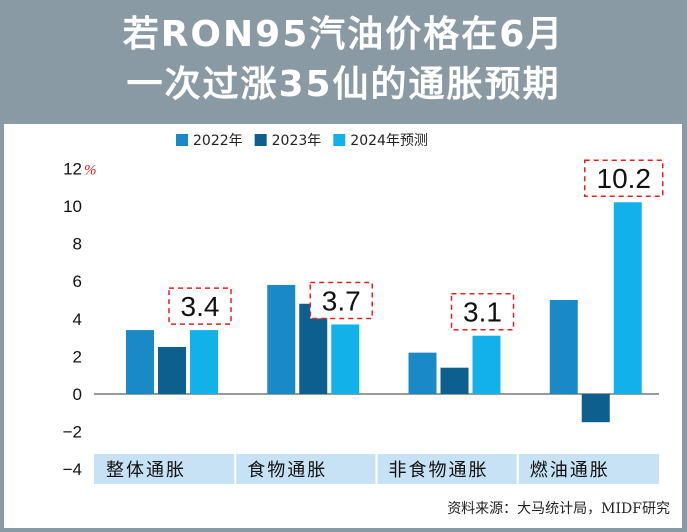 This screenshot has width=687, height=532. Describe the element at coordinates (570, 470) in the screenshot. I see `category-label: 燃油通胀` at that location.